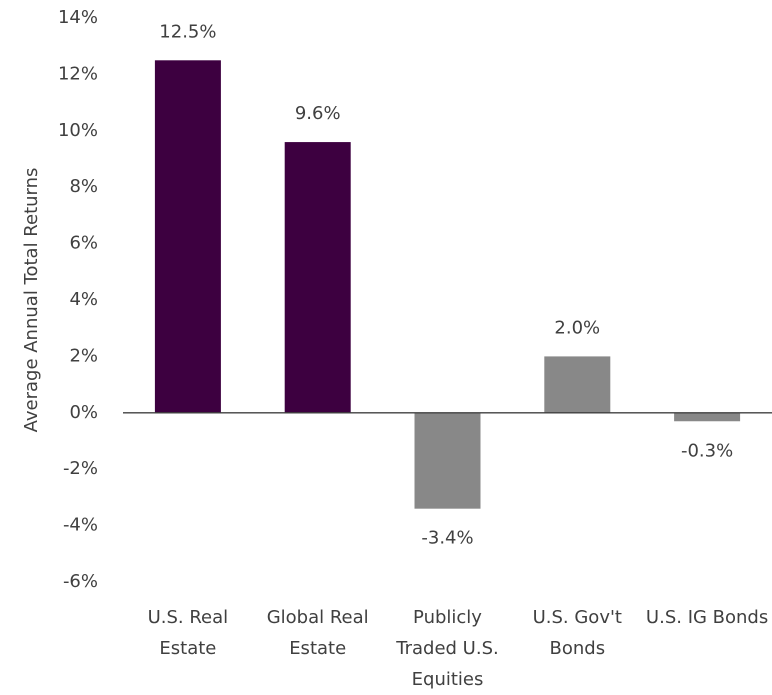 The height and width of the screenshot is (695, 772). I want to click on x-tick-label: U.S. Real Estate, so click(188, 633).